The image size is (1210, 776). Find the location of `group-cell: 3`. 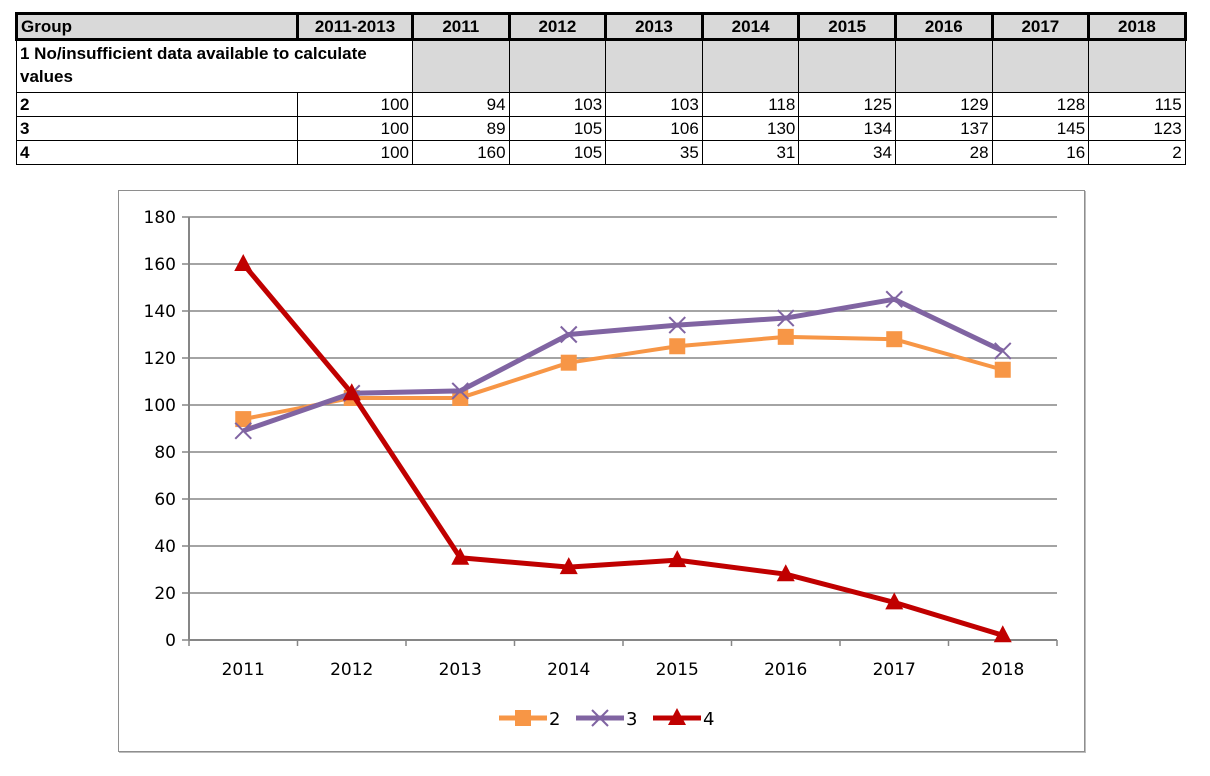

group-cell: 3 is located at coordinates (157, 128).